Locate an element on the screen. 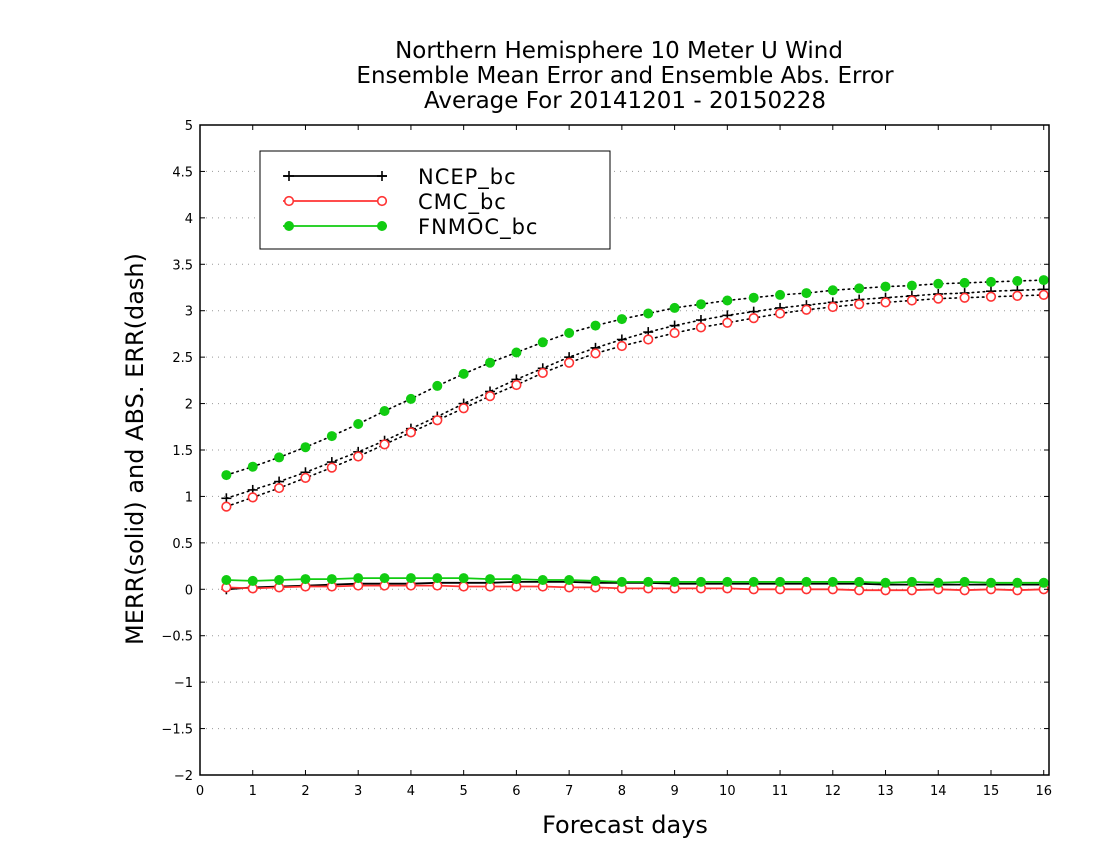 The image size is (1100, 850). y-tick-label-13: 4.5 is located at coordinates (182, 172).